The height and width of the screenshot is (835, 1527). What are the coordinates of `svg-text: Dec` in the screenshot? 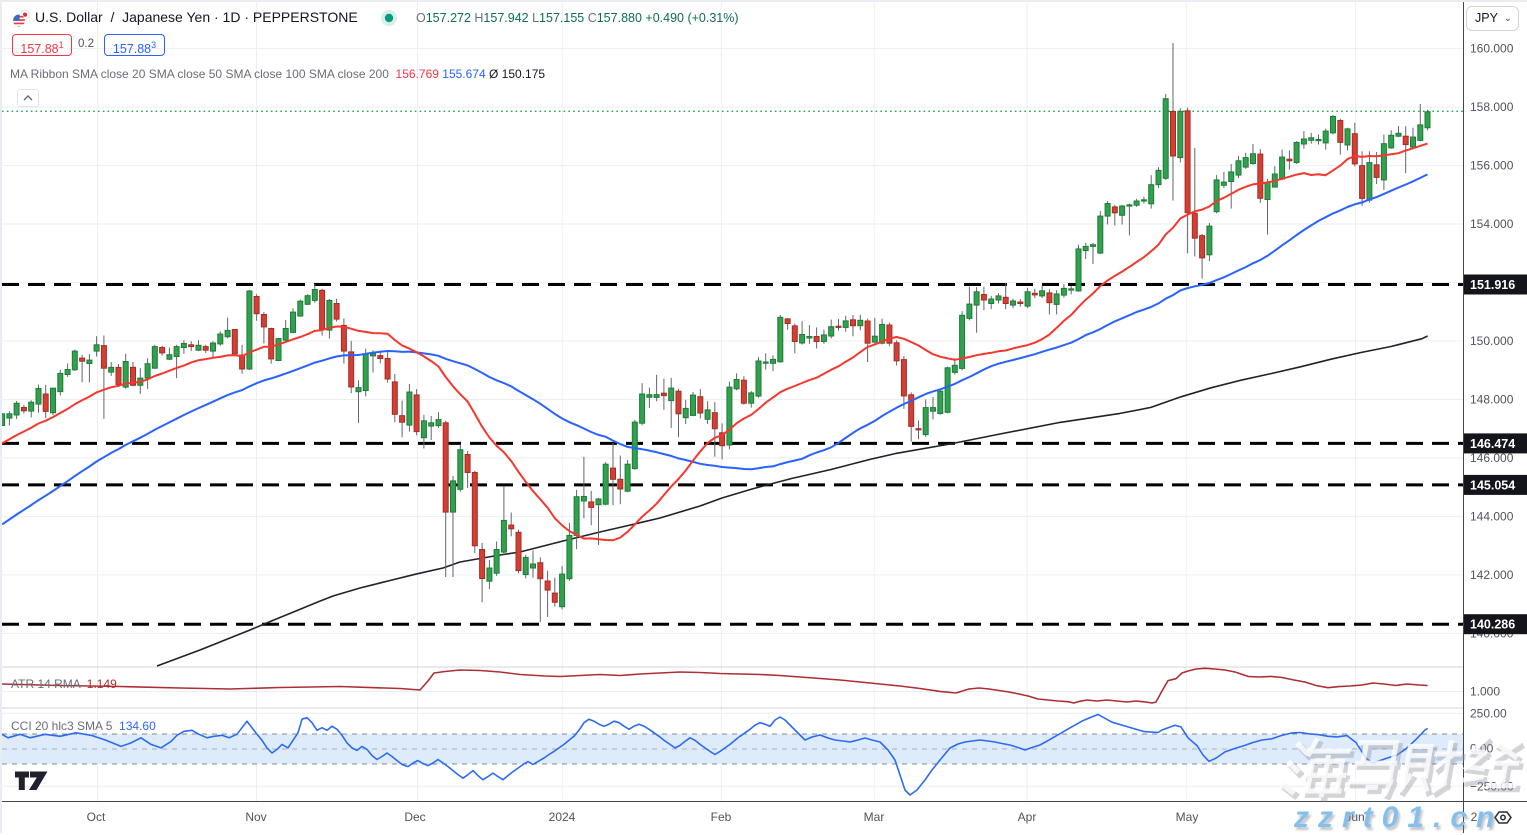 It's located at (414, 817).